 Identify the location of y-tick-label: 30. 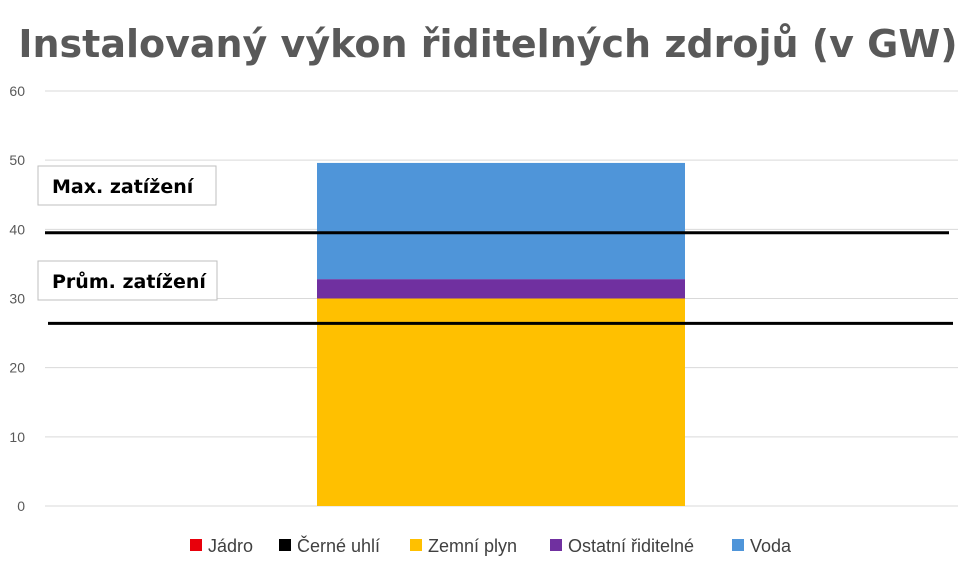
(17, 299).